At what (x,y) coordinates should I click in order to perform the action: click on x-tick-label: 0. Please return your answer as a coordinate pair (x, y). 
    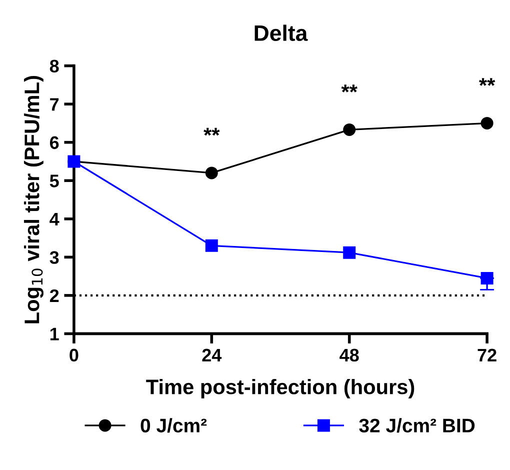
    Looking at the image, I should click on (74, 355).